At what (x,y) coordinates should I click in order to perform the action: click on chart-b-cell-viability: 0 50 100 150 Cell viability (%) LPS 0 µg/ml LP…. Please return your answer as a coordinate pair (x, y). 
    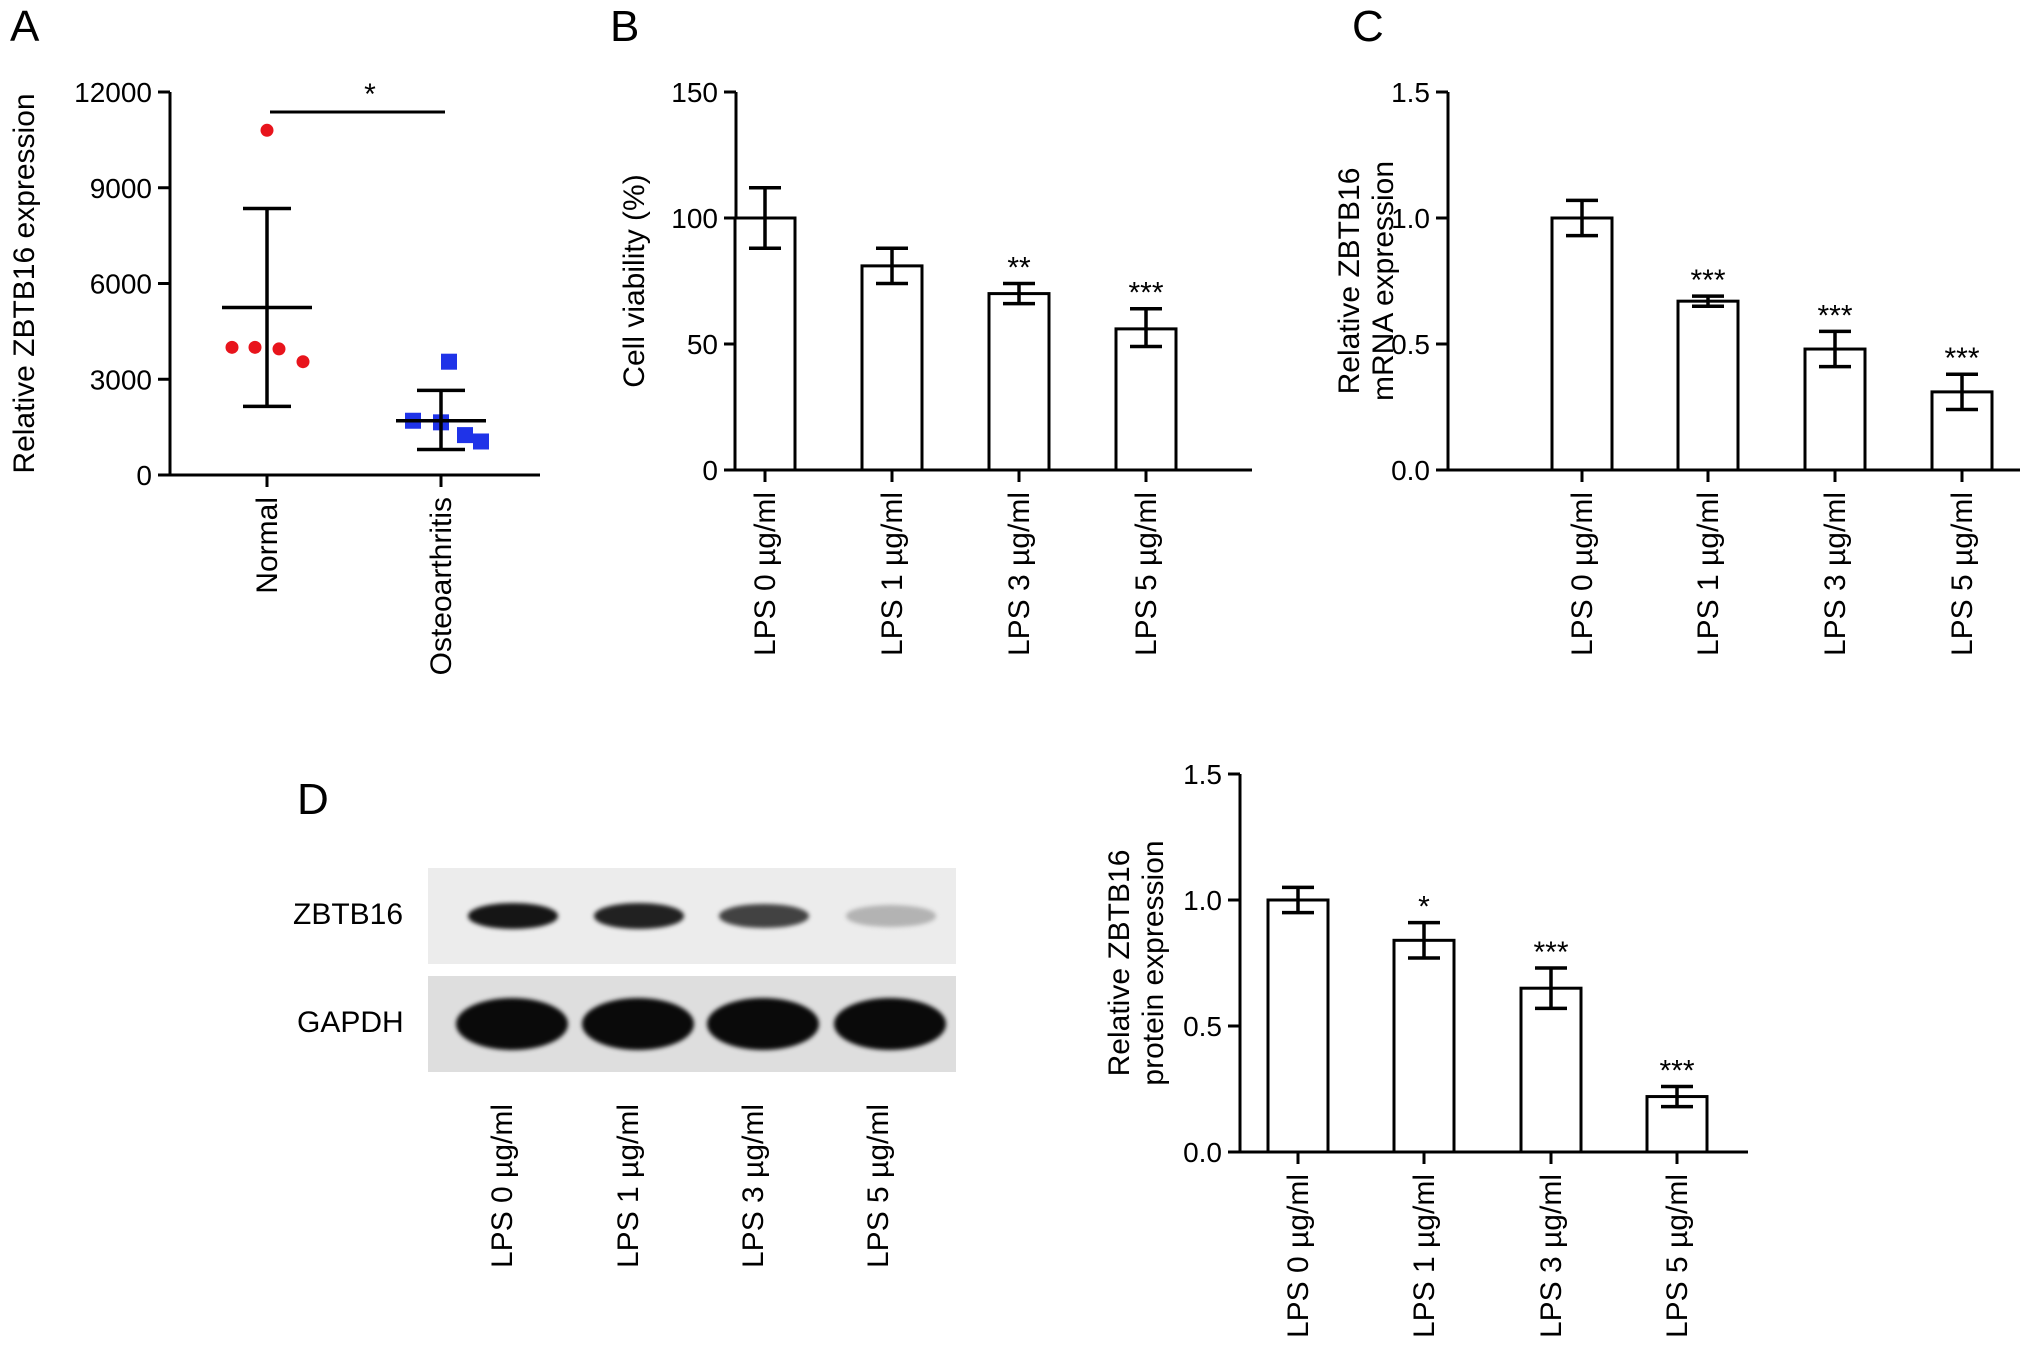
    Looking at the image, I should click on (935, 366).